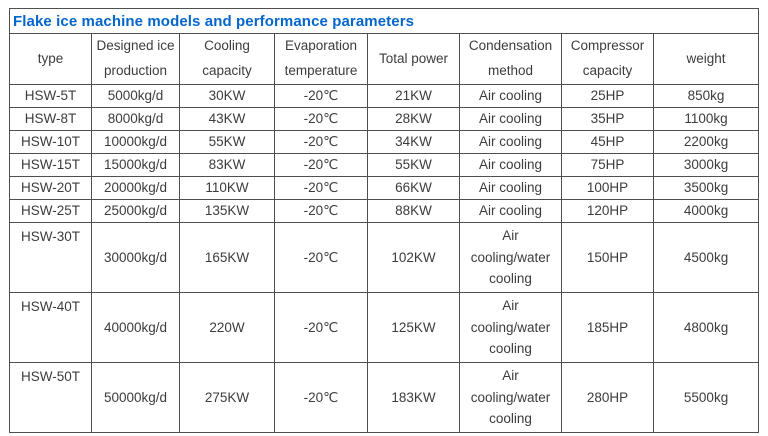  I want to click on cell-compressor-capacity: 25HP, so click(607, 96).